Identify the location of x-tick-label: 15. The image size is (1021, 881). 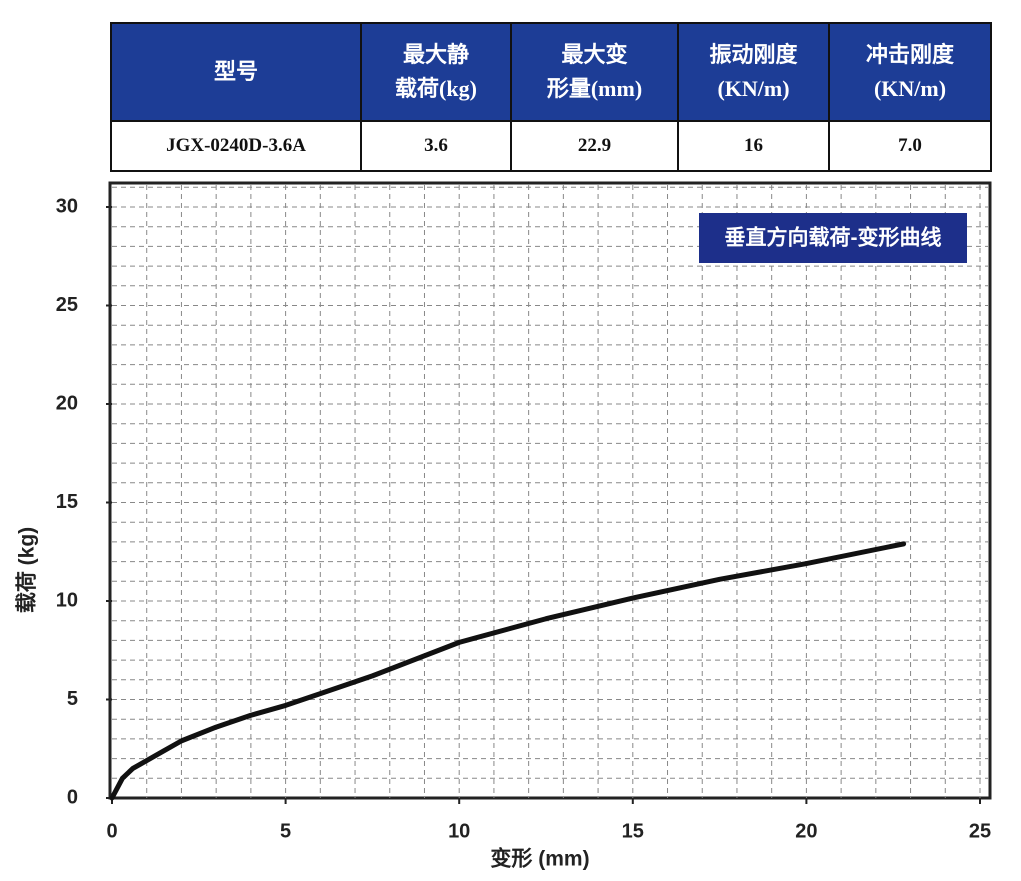
(633, 831).